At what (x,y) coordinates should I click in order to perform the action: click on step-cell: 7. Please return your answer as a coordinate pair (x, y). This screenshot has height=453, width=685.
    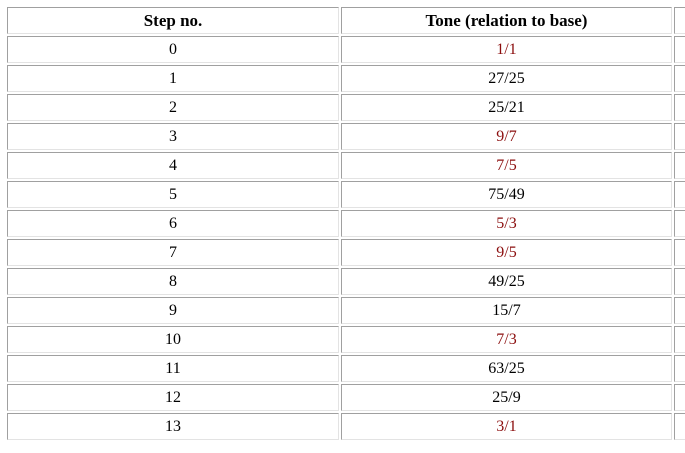
    Looking at the image, I should click on (173, 252).